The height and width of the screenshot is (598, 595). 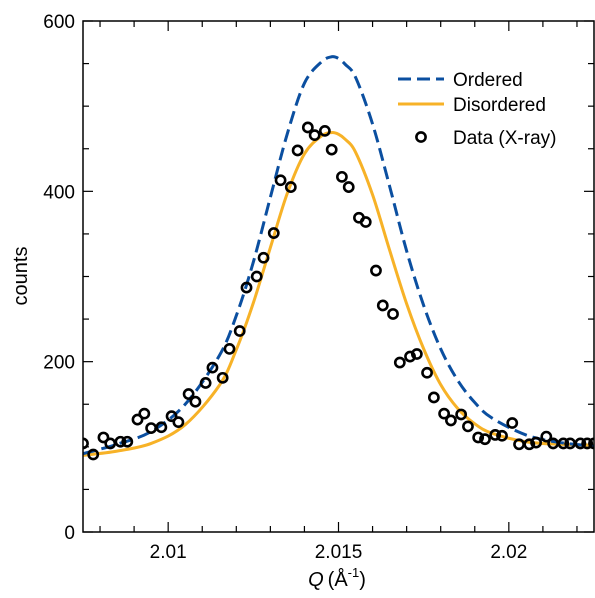 I want to click on legend-data-marker, so click(x=421, y=137).